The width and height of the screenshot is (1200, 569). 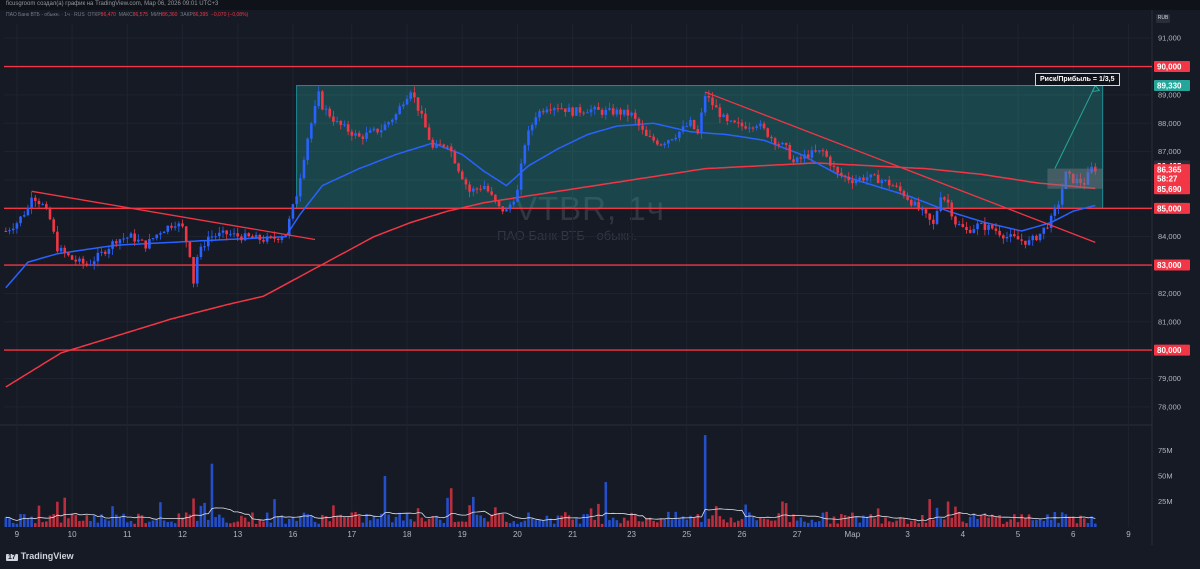 I want to click on y-tick-label: 89,000, so click(x=1169, y=94).